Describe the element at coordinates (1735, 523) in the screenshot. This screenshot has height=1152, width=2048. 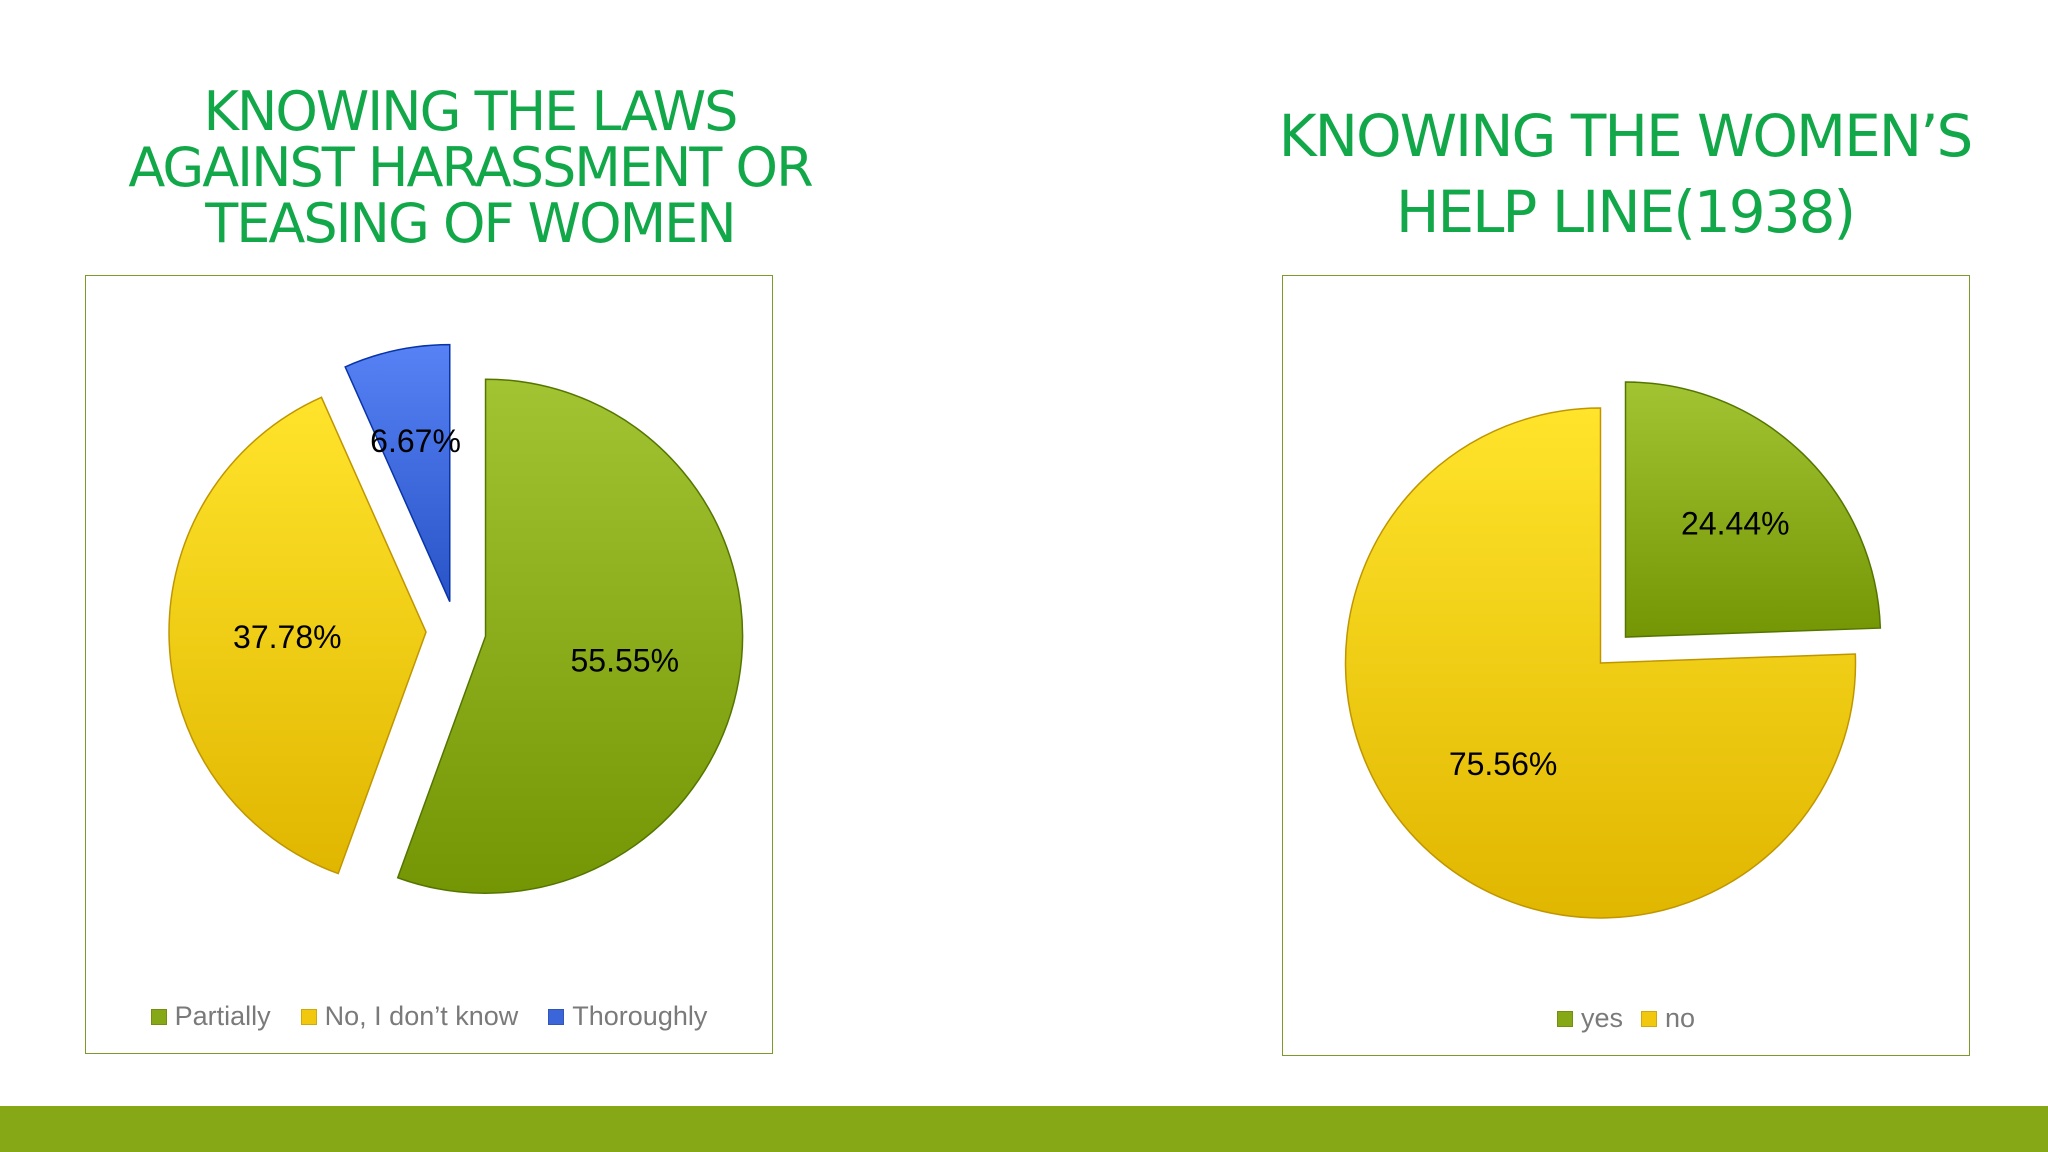
I see `slice-label-helpline-0: 24.44%` at that location.